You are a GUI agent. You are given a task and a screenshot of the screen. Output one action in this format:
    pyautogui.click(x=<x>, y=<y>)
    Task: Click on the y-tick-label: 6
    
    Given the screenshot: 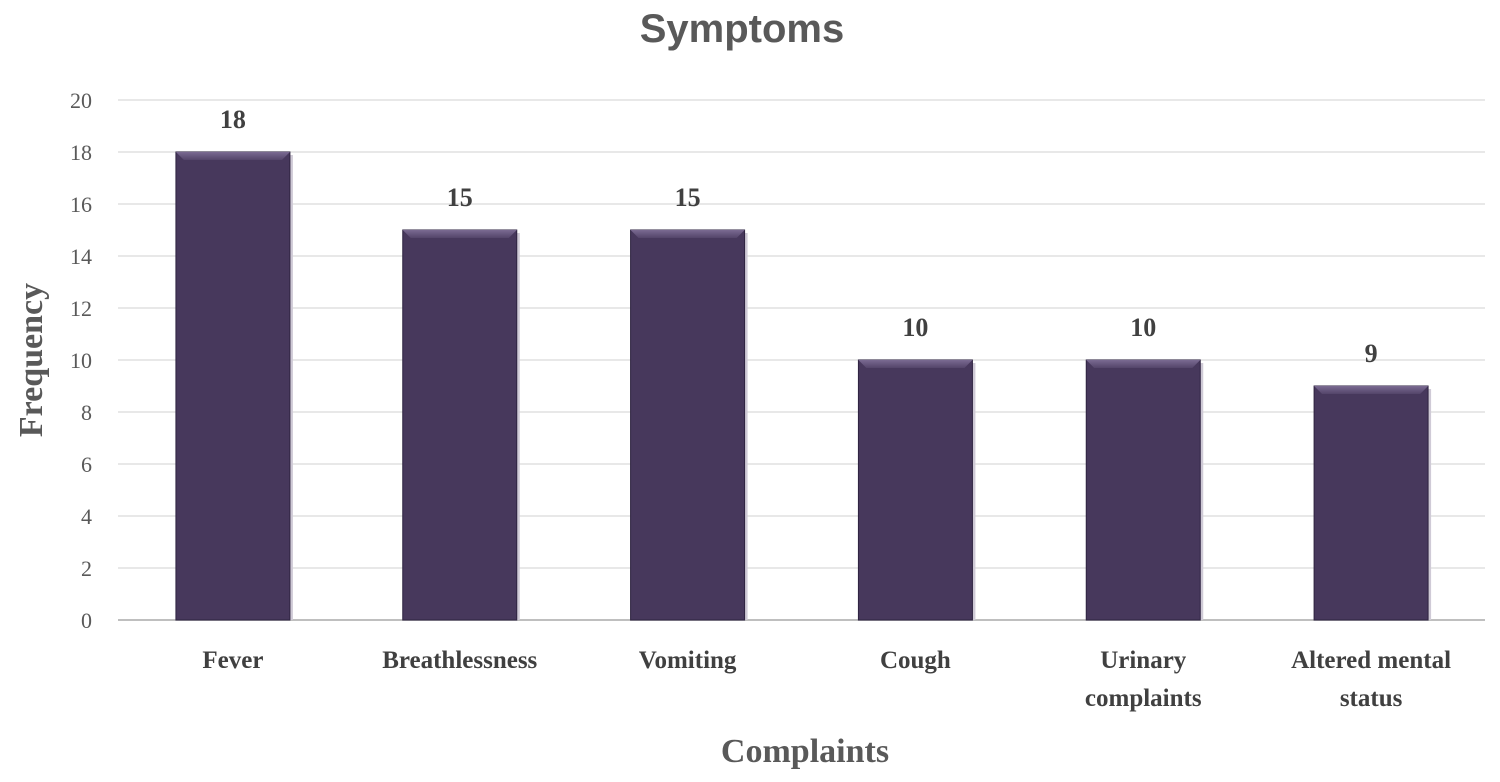 What is the action you would take?
    pyautogui.click(x=86, y=464)
    